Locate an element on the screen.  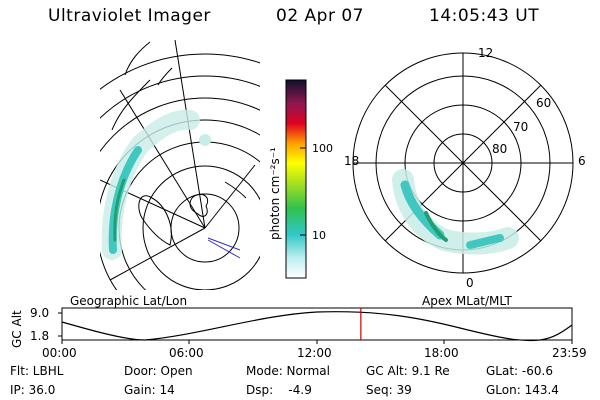
altitude-ytick-1-8: 1.8 is located at coordinates (40, 336).